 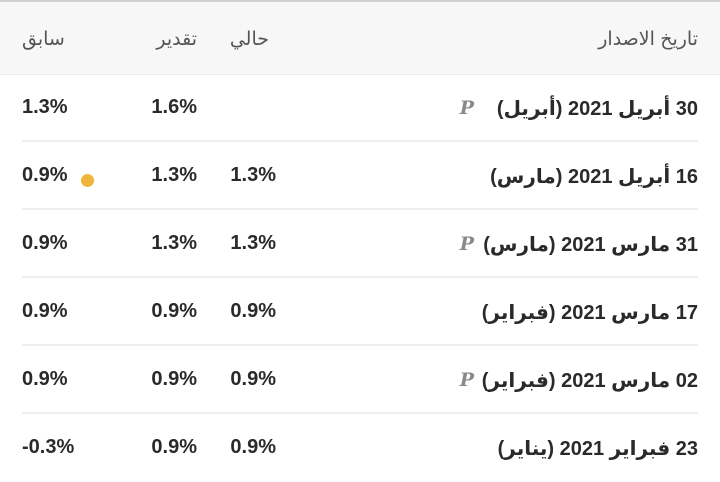 I want to click on table-row: 16 أبريل 2021 (مارس) 1.3% 1.3% 0.9%, so click(x=360, y=176).